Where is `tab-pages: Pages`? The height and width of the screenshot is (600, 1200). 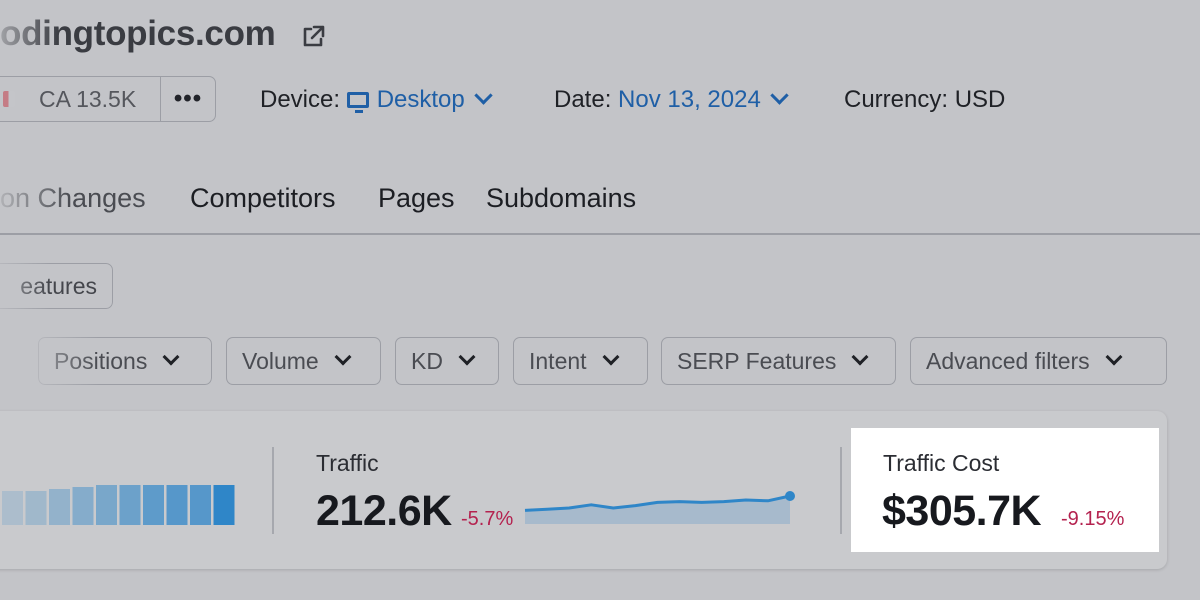 tab-pages: Pages is located at coordinates (416, 198).